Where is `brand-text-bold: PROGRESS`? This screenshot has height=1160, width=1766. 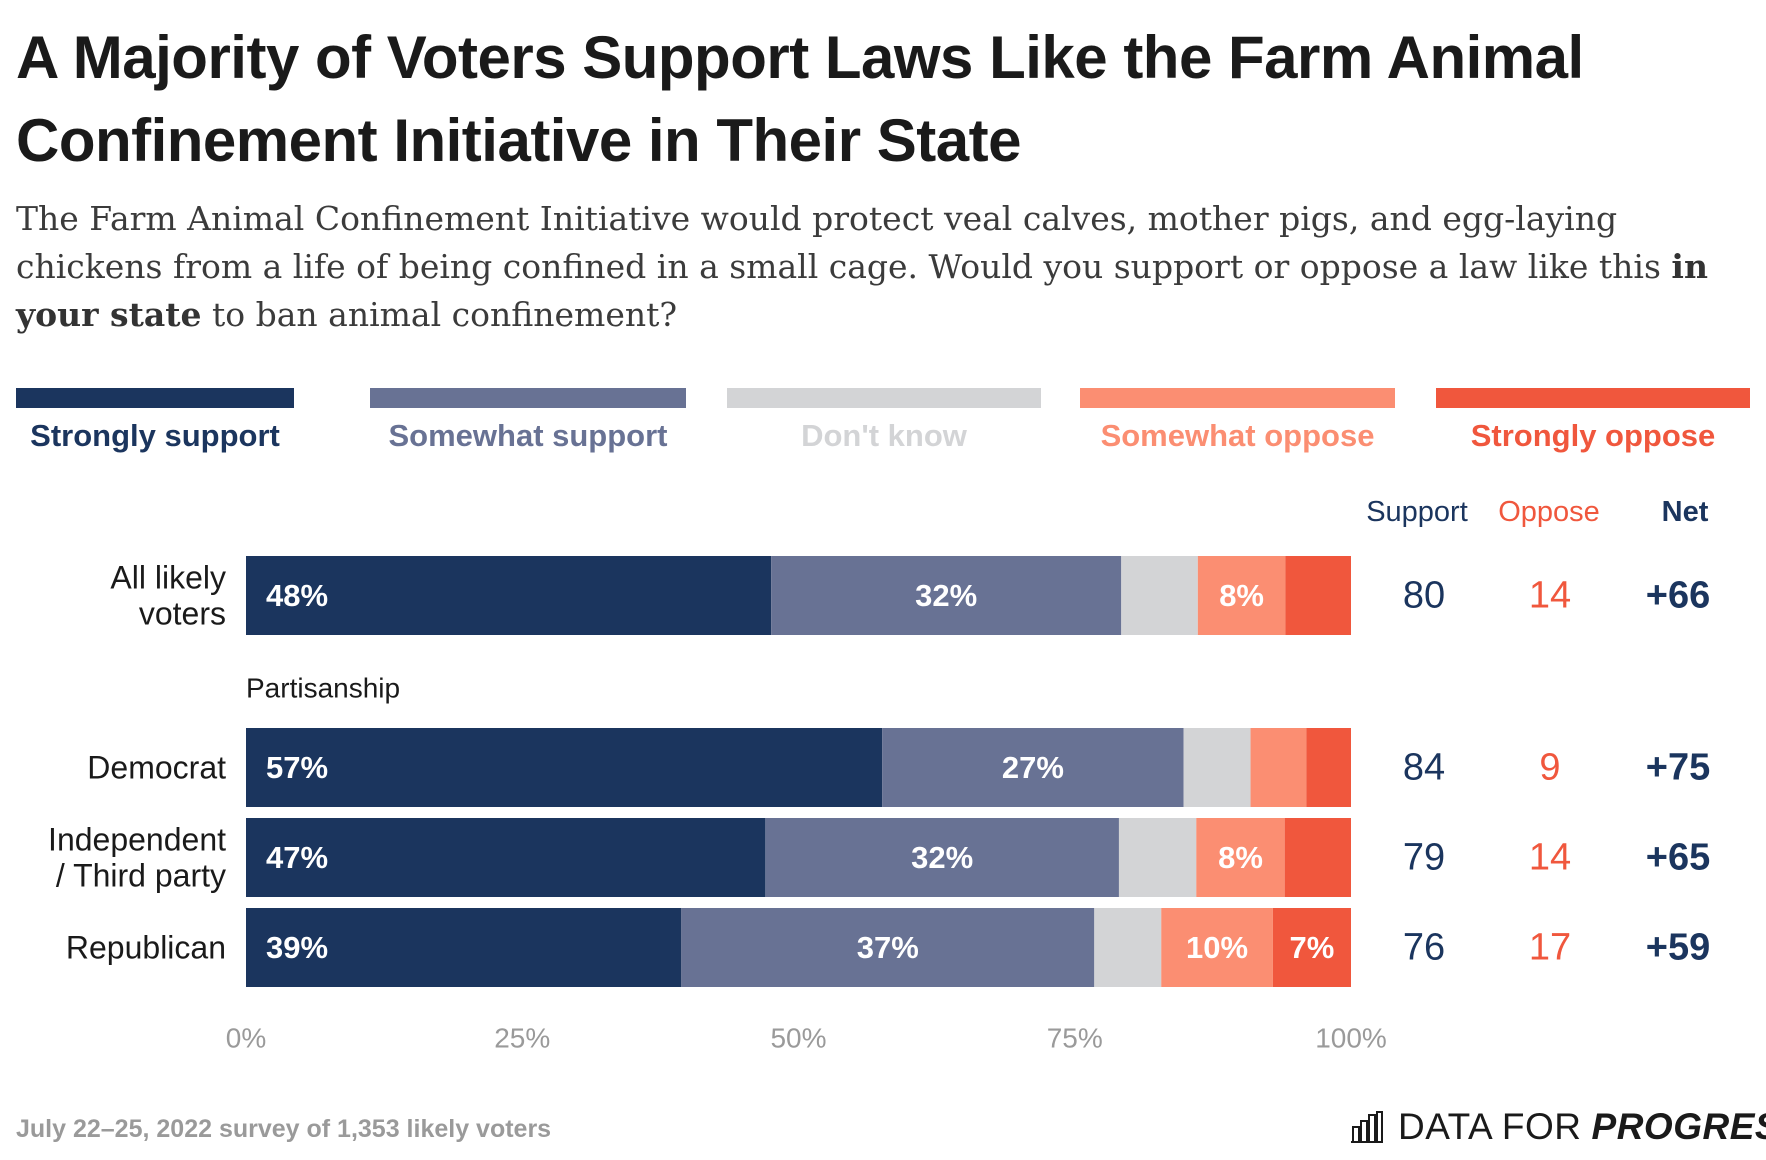 brand-text-bold: PROGRESS is located at coordinates (1678, 1126).